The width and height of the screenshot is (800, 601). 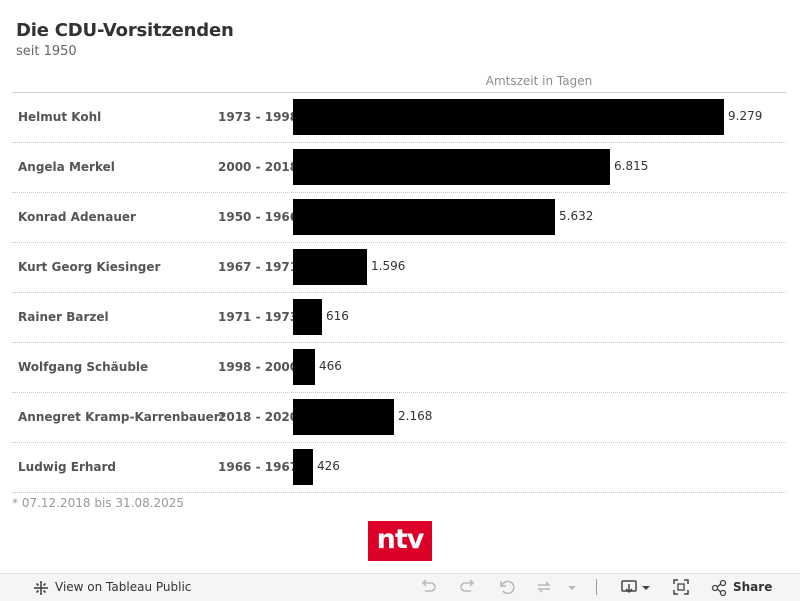 What do you see at coordinates (719, 588) in the screenshot?
I see `share-icon` at bounding box center [719, 588].